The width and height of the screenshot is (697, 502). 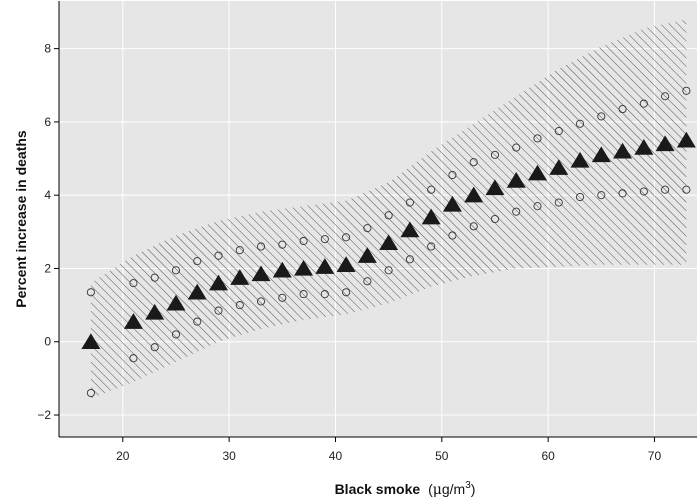 I want to click on x-axis-title-unit-open: (, so click(x=430, y=489).